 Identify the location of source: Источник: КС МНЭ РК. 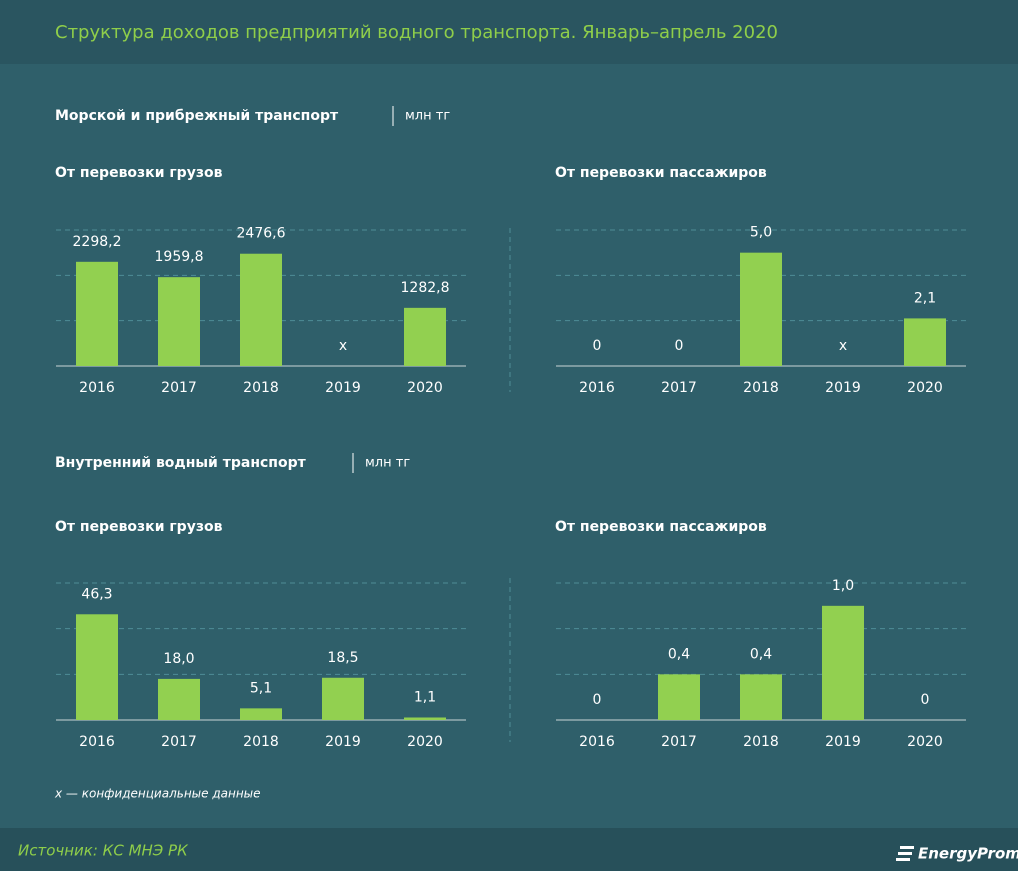
(103, 851).